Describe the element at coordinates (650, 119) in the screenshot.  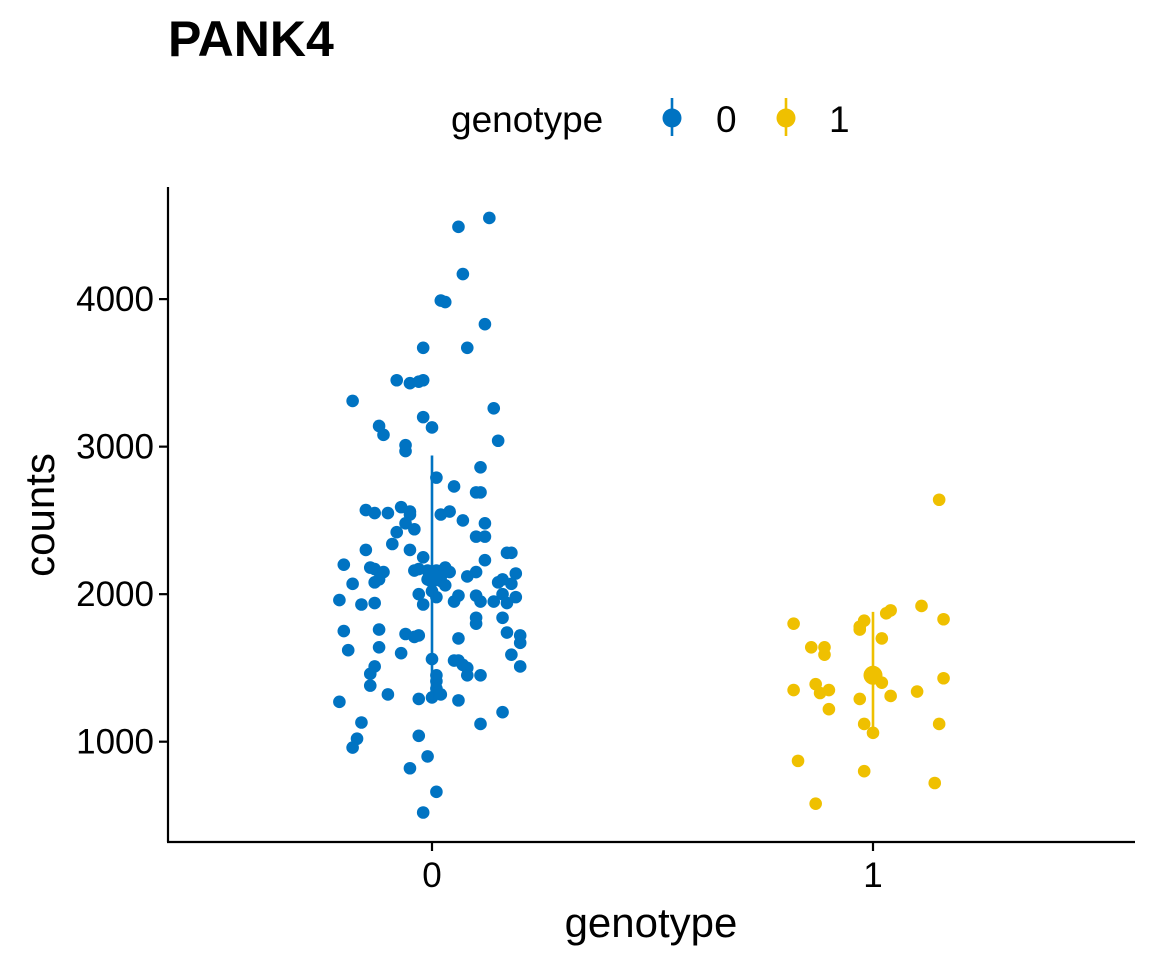
I see `legend: genotype 0 1` at that location.